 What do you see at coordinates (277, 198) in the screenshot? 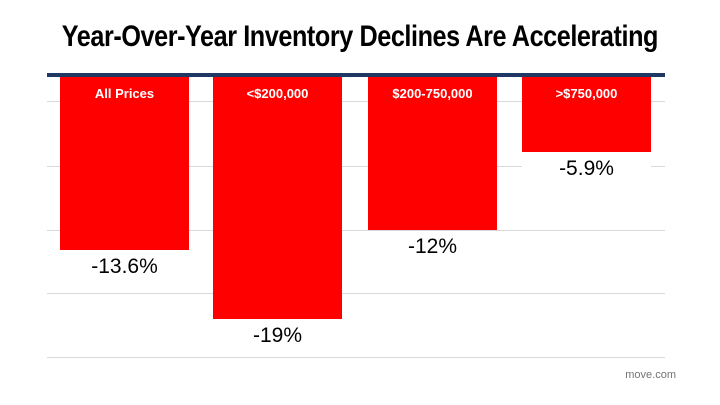
I see `bar: <$200,000` at bounding box center [277, 198].